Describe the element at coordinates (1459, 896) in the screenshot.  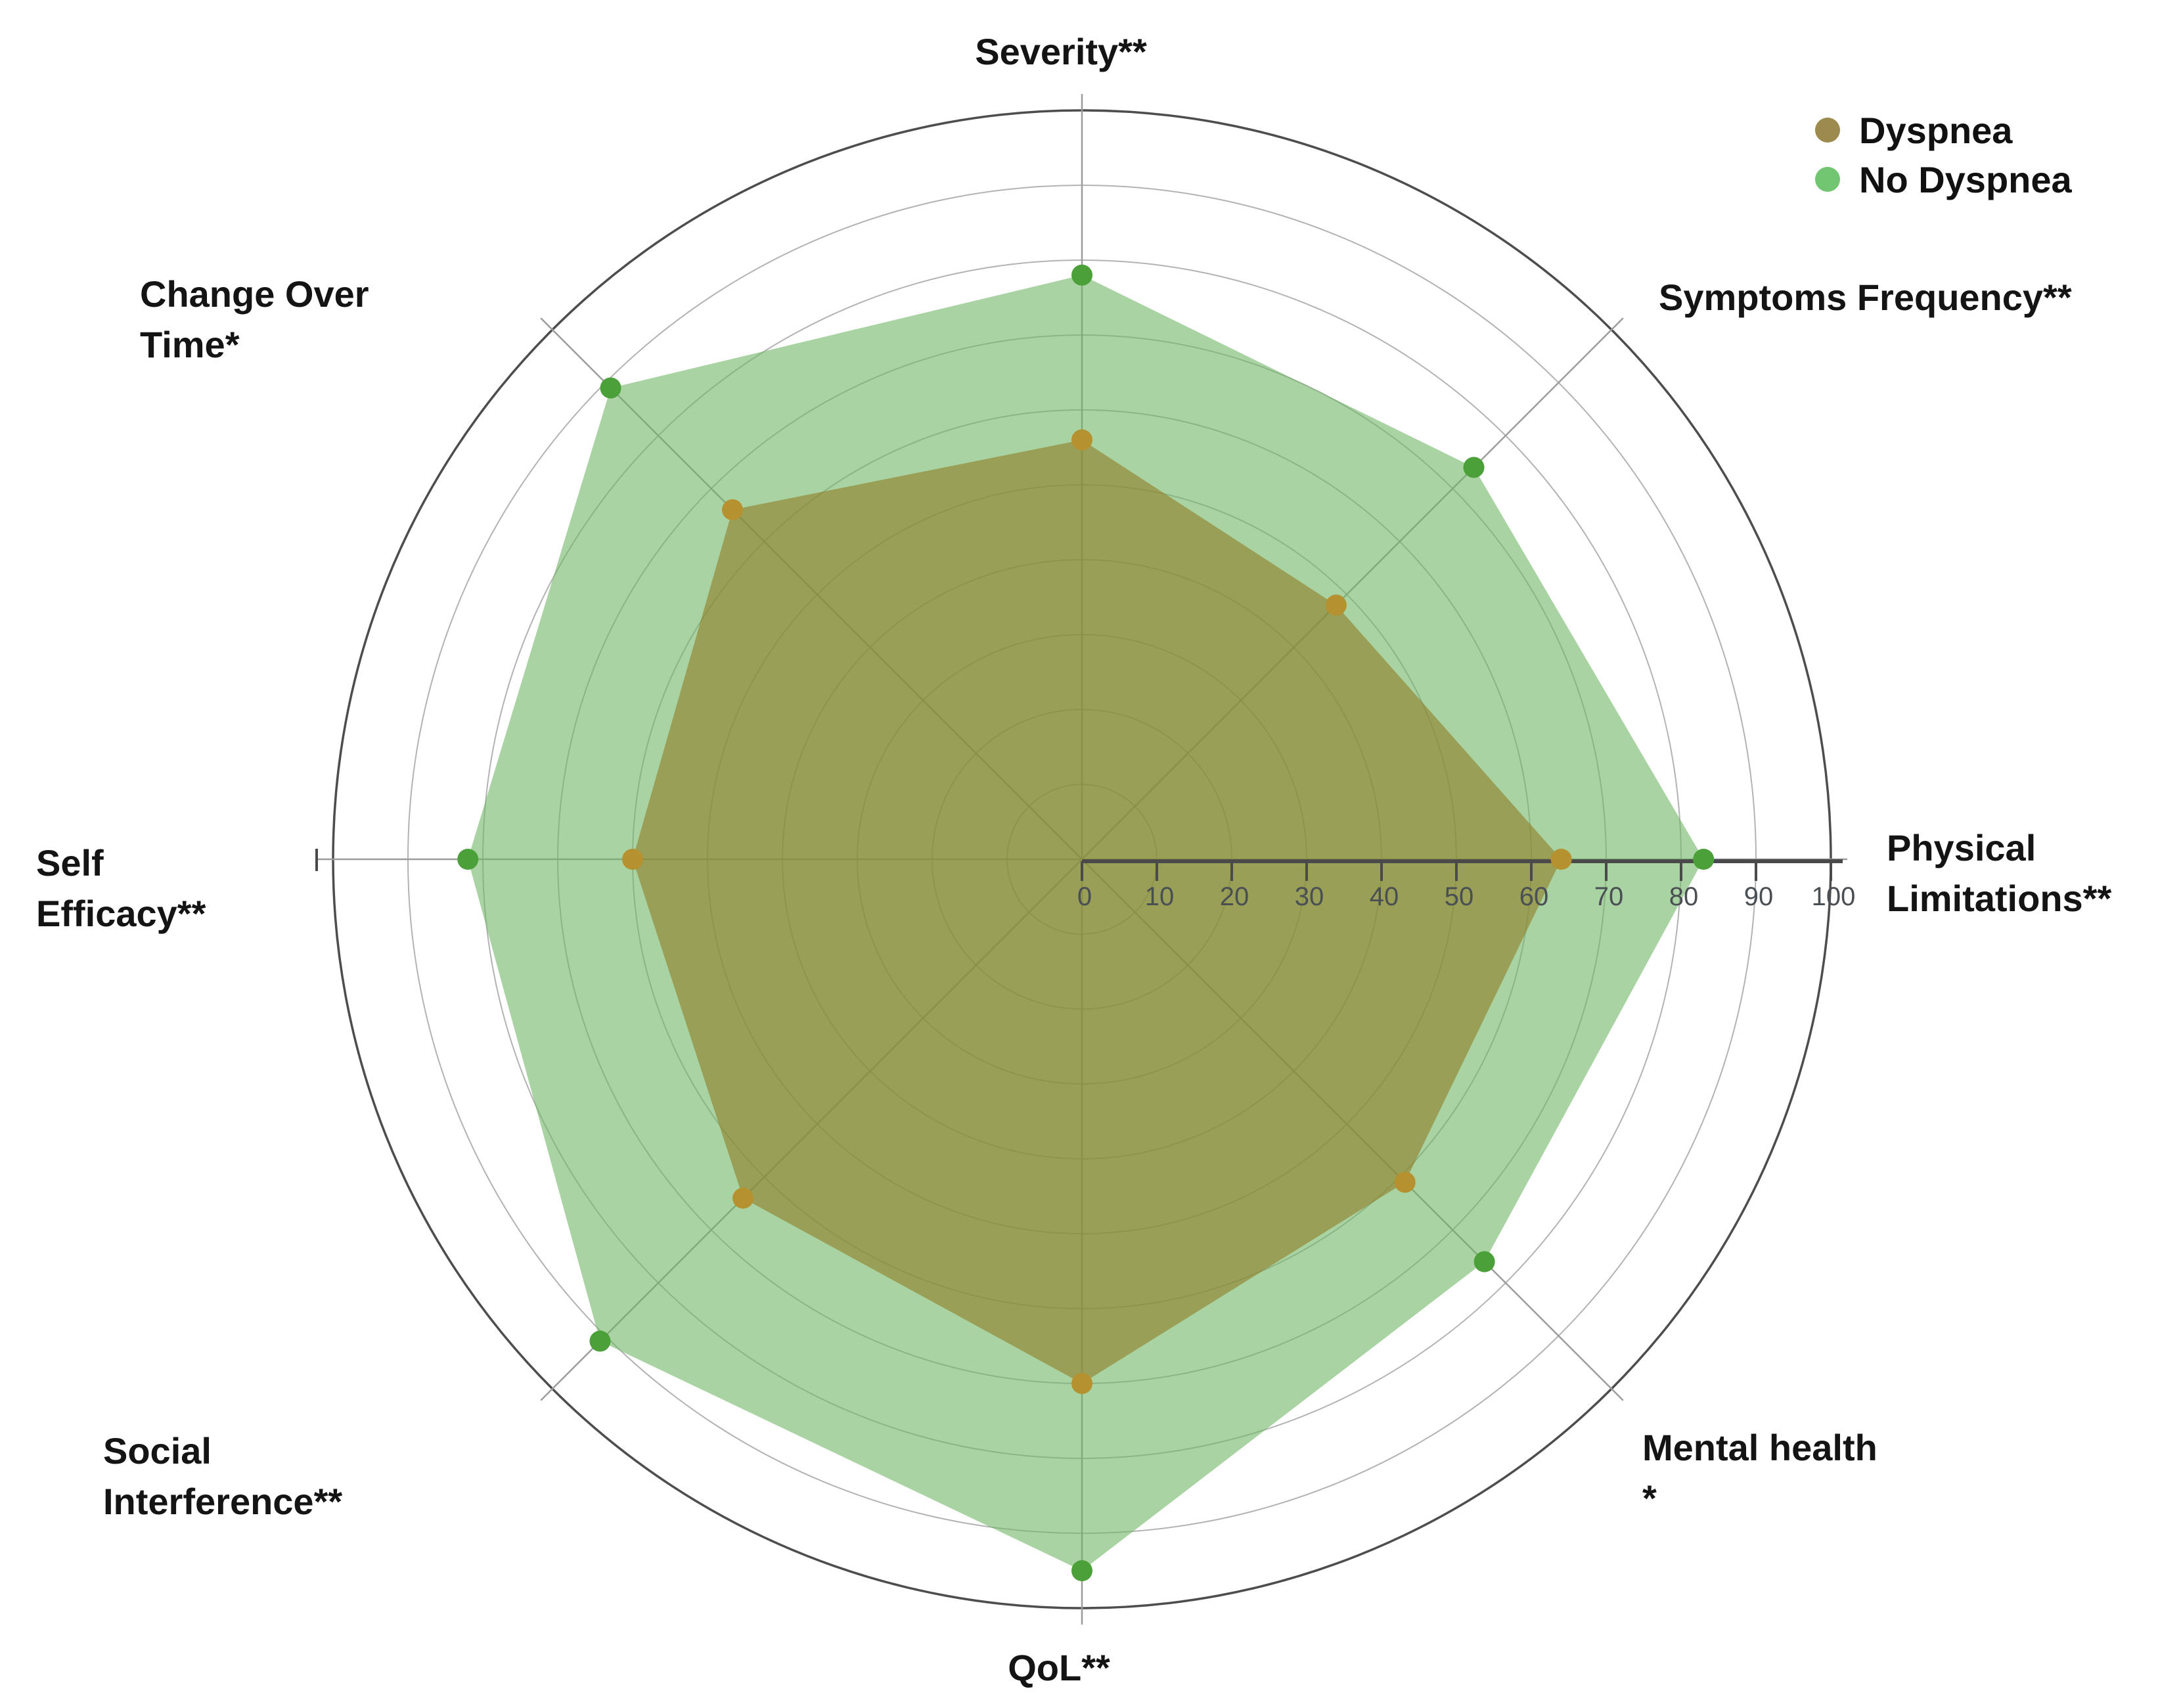
I see `r-tick-label-50: 50` at that location.